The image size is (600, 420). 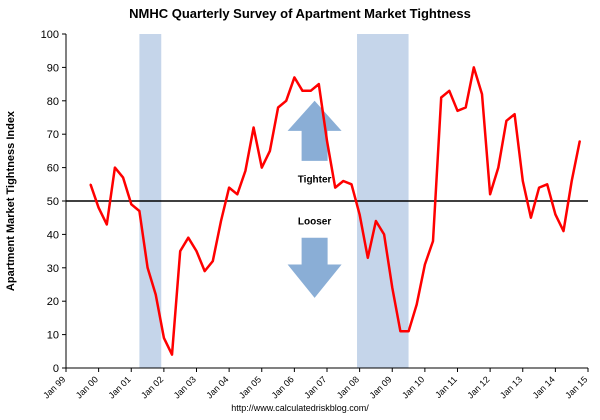 I want to click on y-tick-label: 50, so click(x=53, y=202).